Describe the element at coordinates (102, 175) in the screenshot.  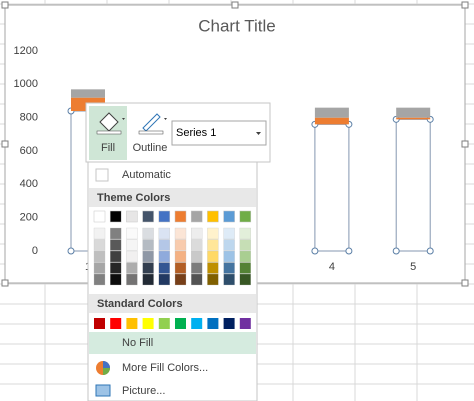
I see `automatic-swatch` at that location.